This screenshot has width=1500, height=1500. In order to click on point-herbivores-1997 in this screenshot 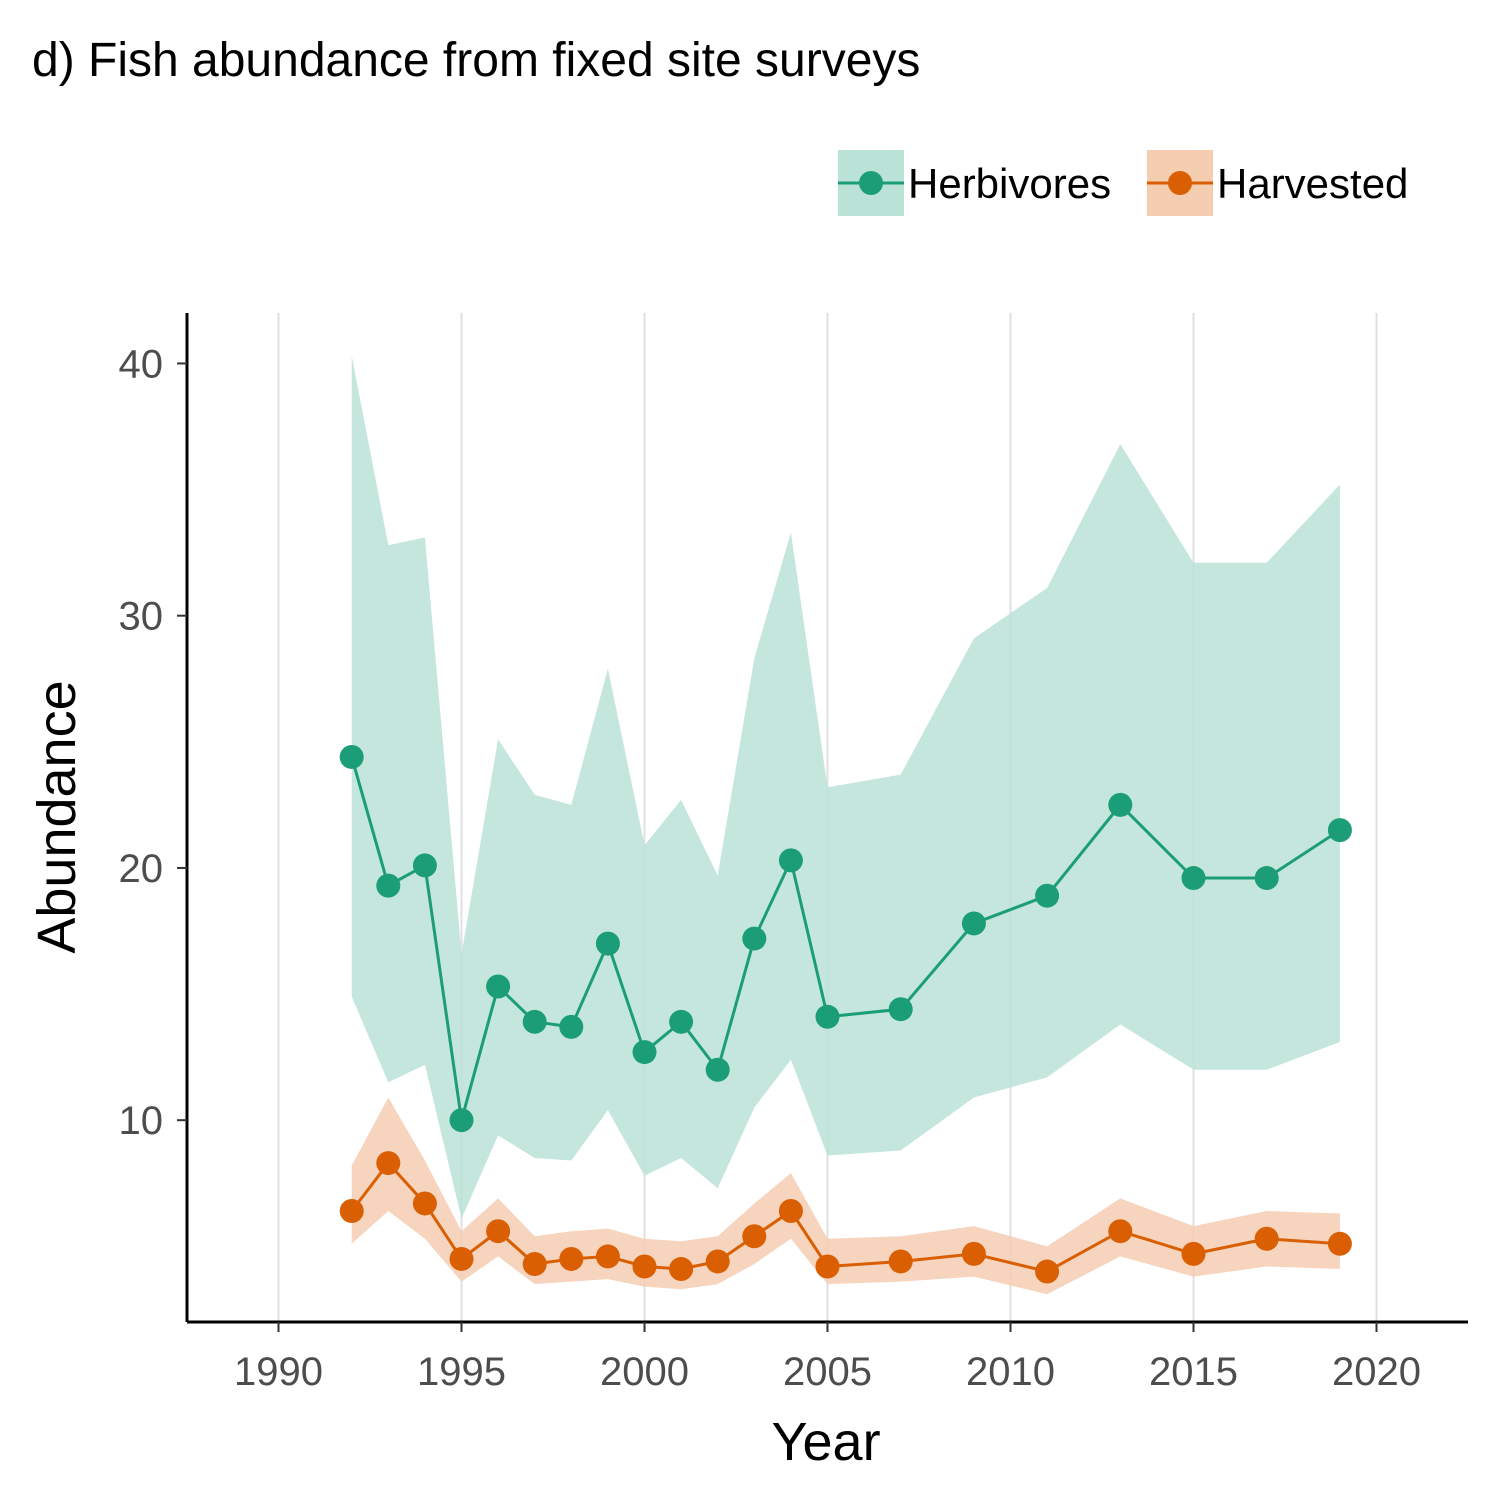, I will do `click(534, 1021)`.